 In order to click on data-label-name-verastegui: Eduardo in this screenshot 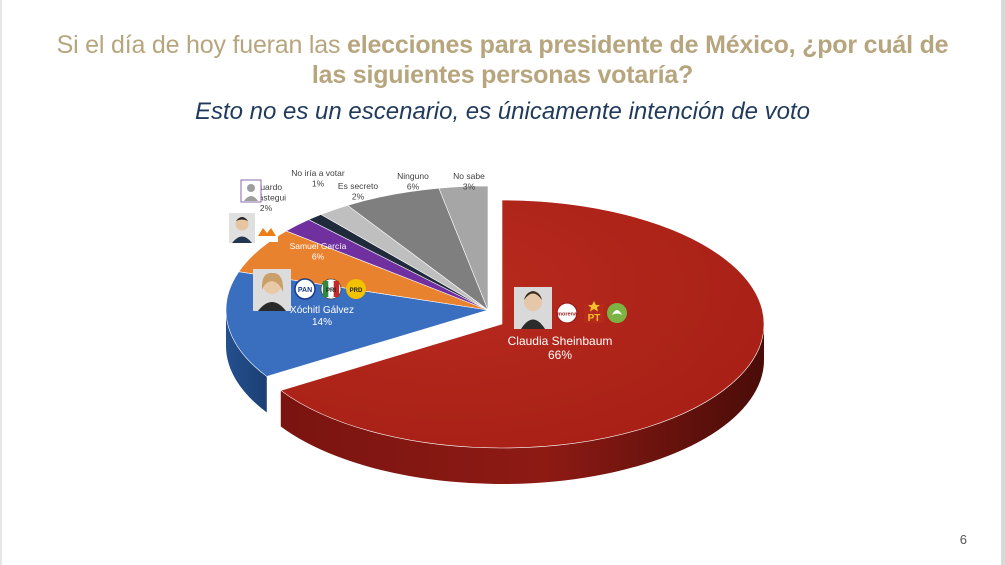, I will do `click(266, 187)`.